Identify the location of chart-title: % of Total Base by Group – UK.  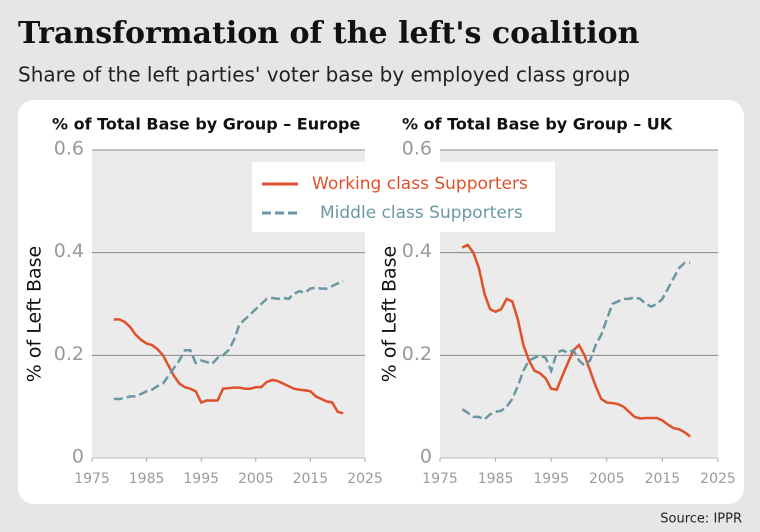
(537, 124).